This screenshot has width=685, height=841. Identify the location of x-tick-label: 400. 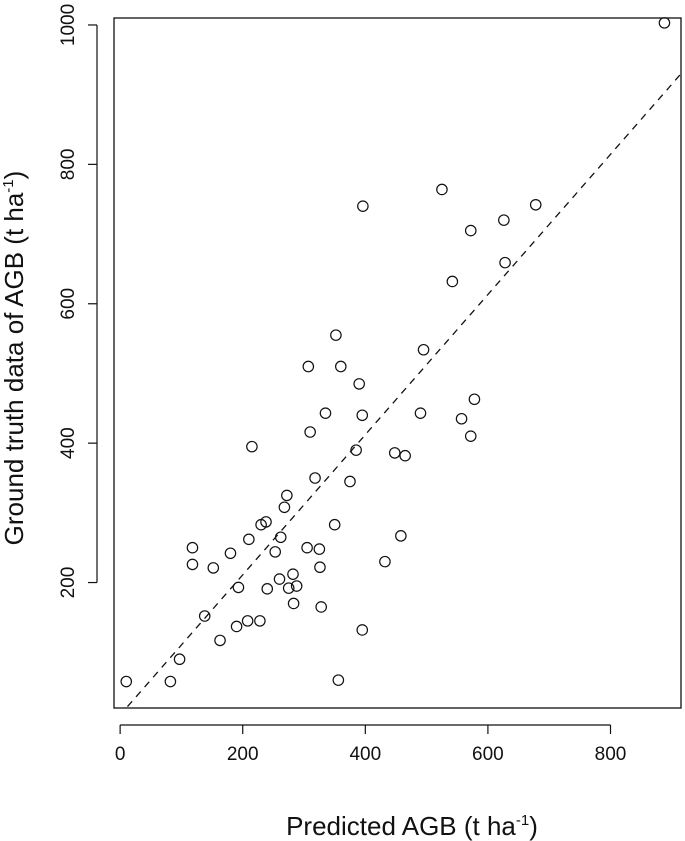
(365, 754).